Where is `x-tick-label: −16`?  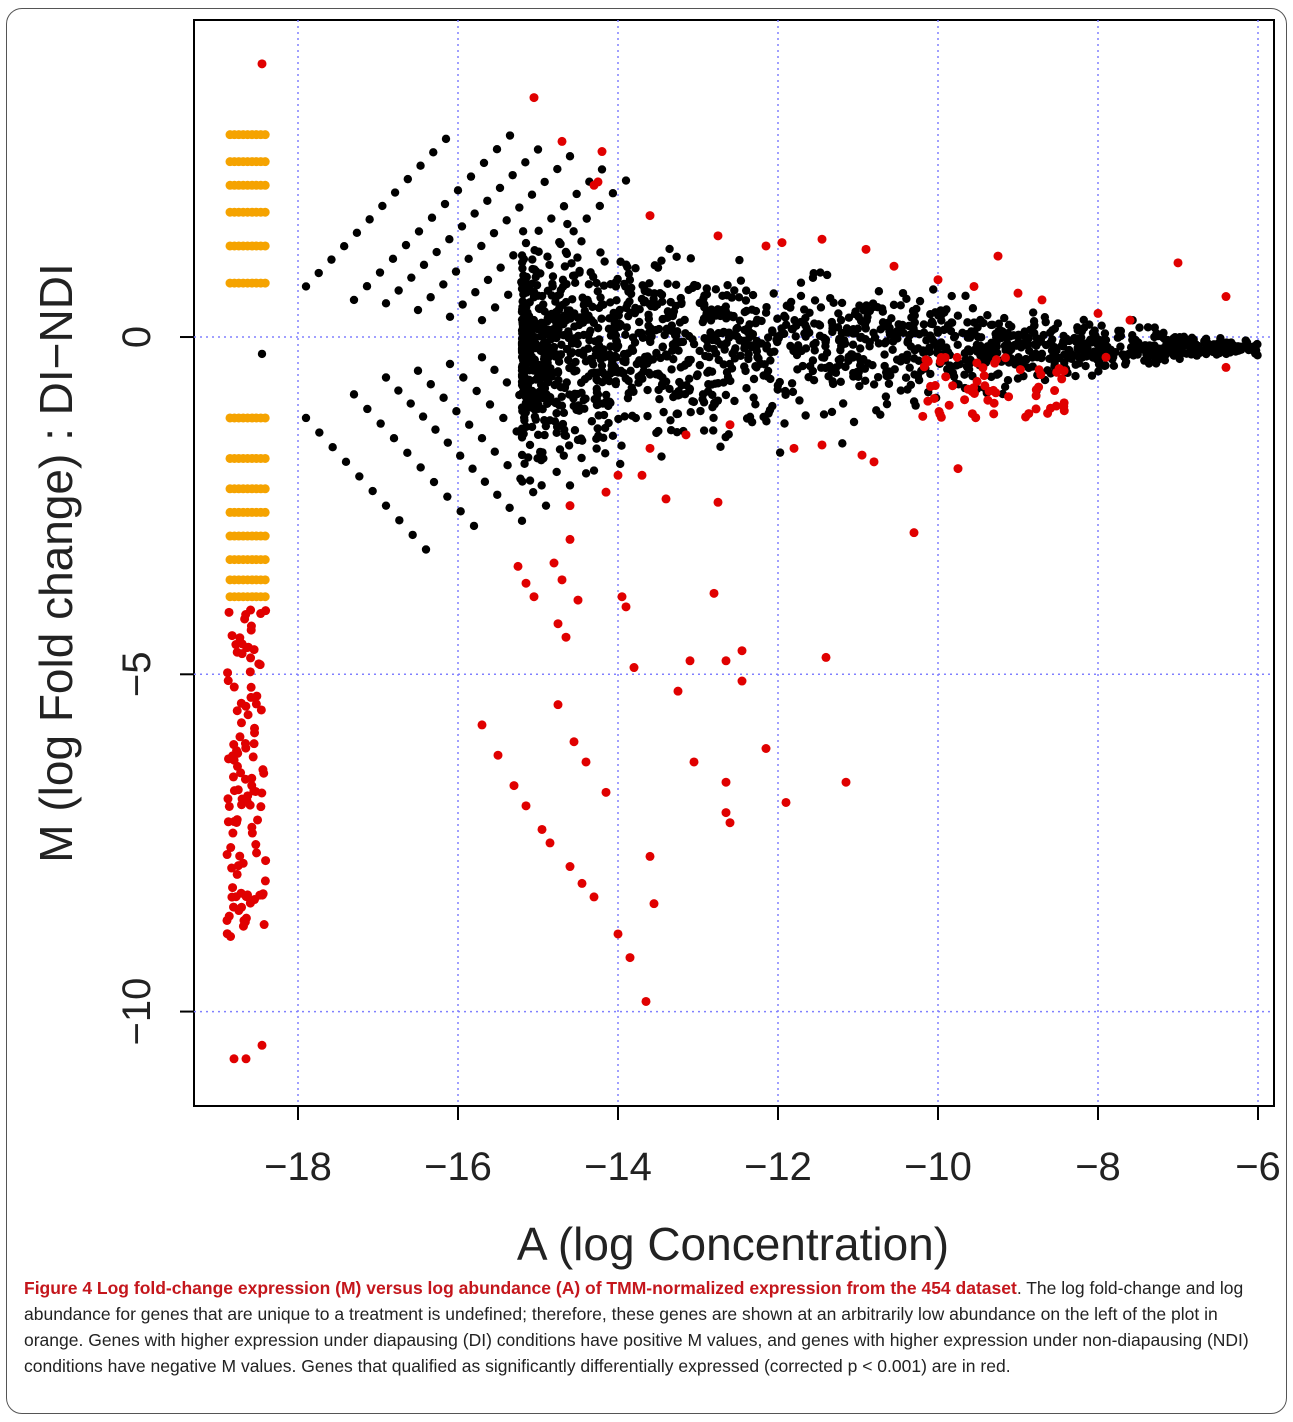 x-tick-label: −16 is located at coordinates (458, 1167).